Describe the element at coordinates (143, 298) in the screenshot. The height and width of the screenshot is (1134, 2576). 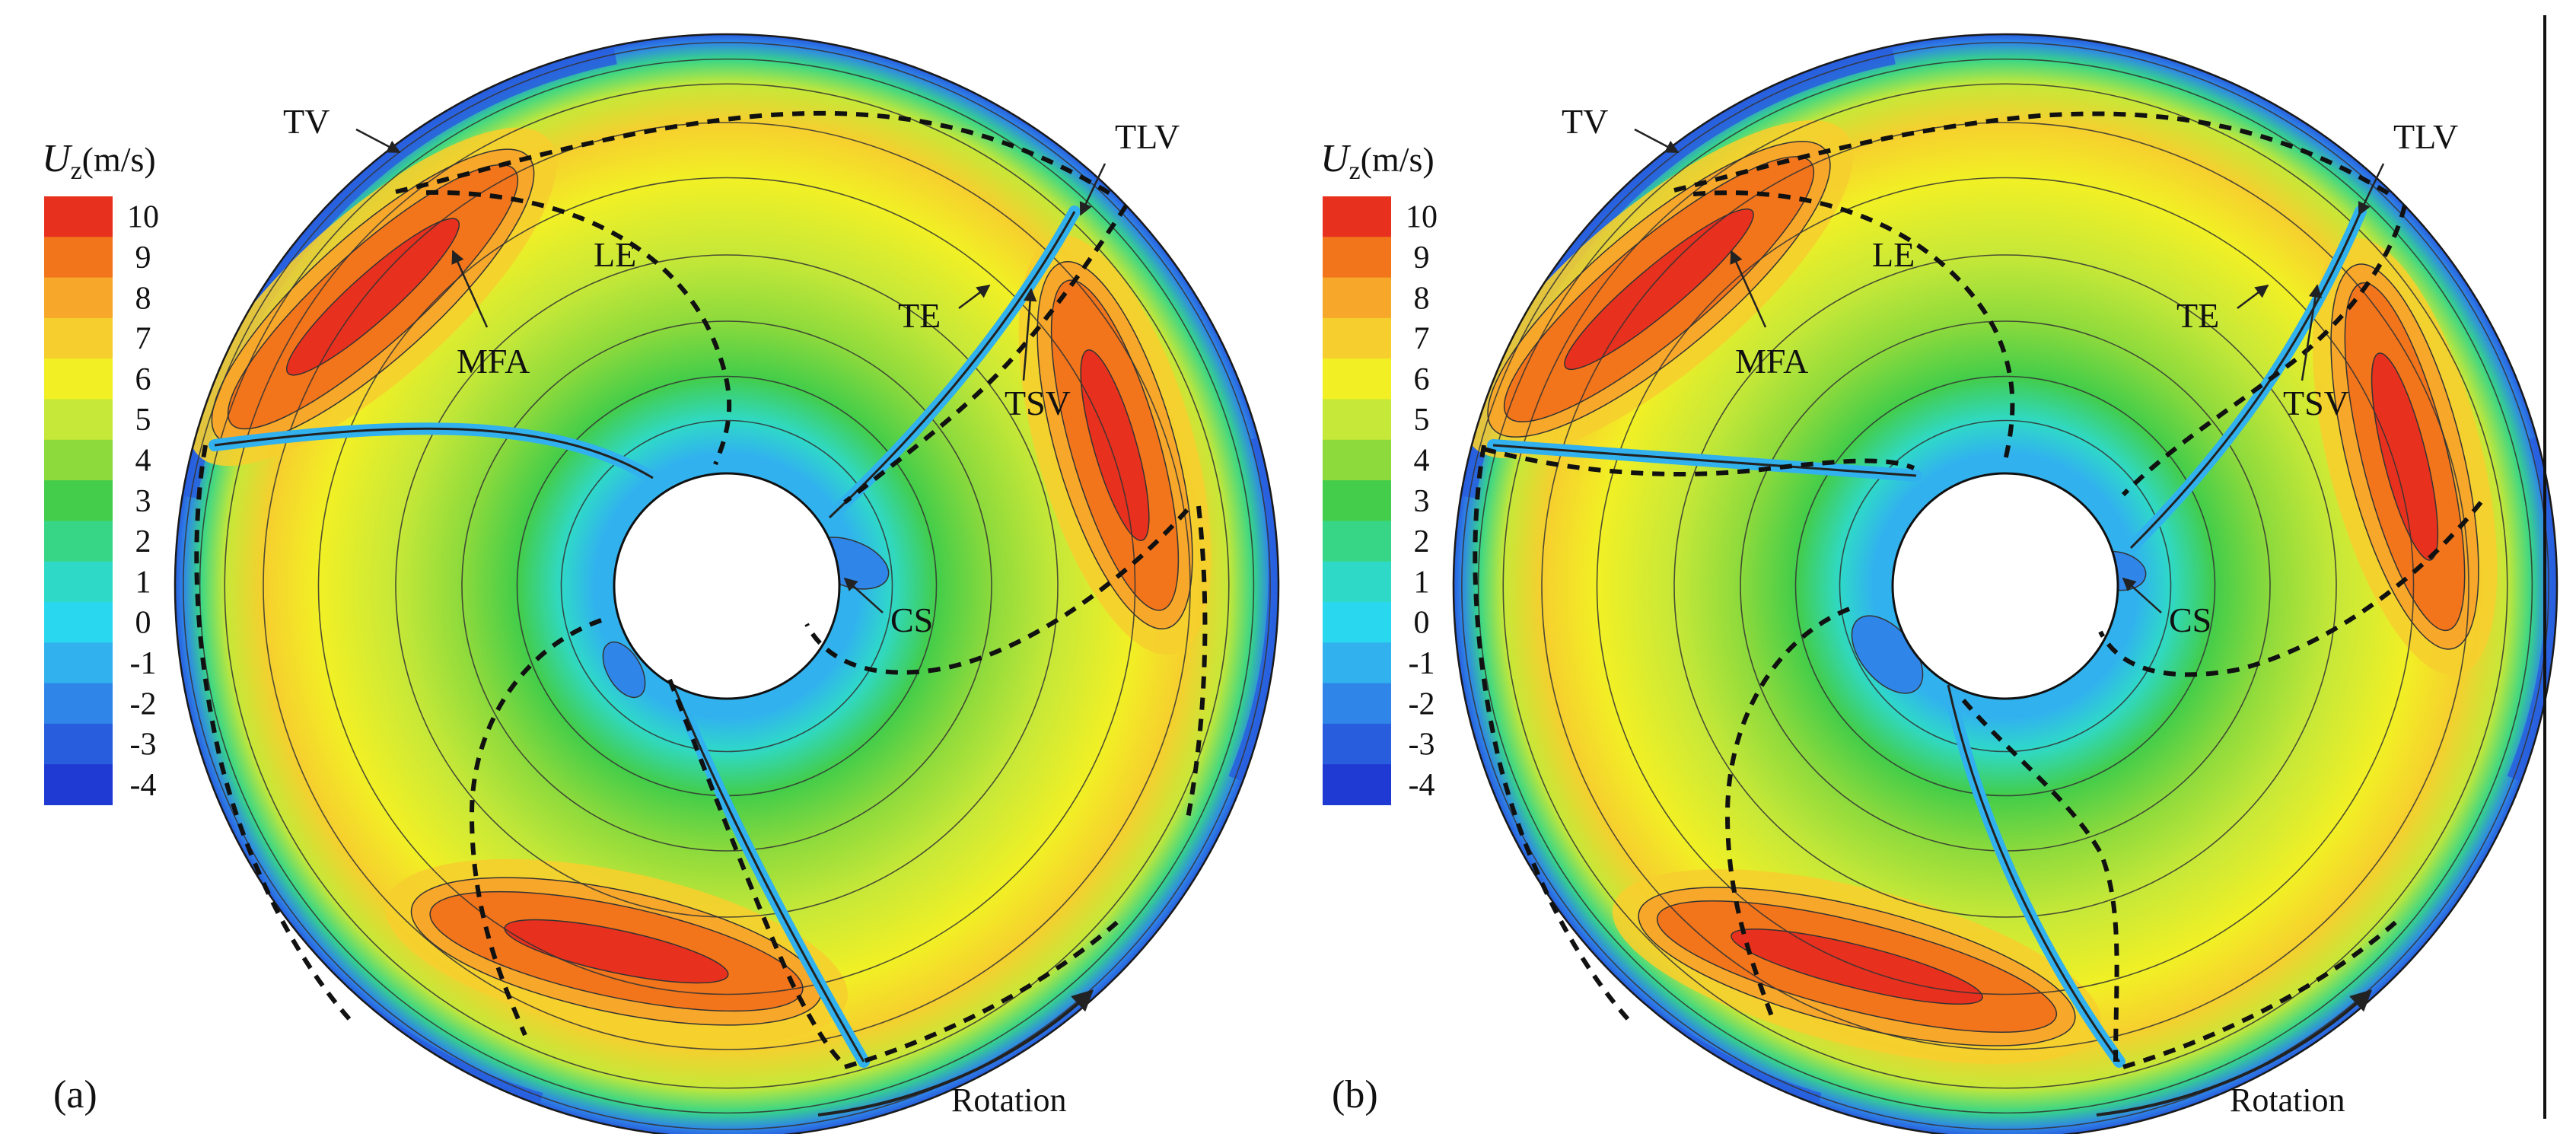
I see `colorbar-tick-label: 8` at that location.